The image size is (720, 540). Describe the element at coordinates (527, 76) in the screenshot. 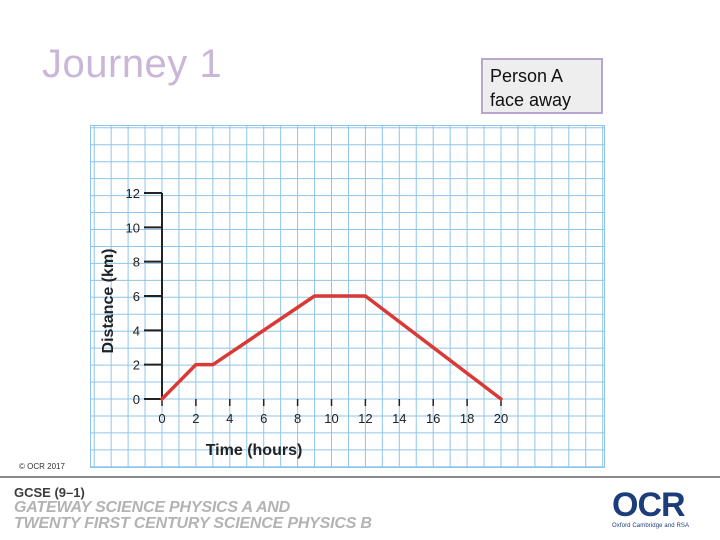

I see `note-line-1: Person A` at that location.